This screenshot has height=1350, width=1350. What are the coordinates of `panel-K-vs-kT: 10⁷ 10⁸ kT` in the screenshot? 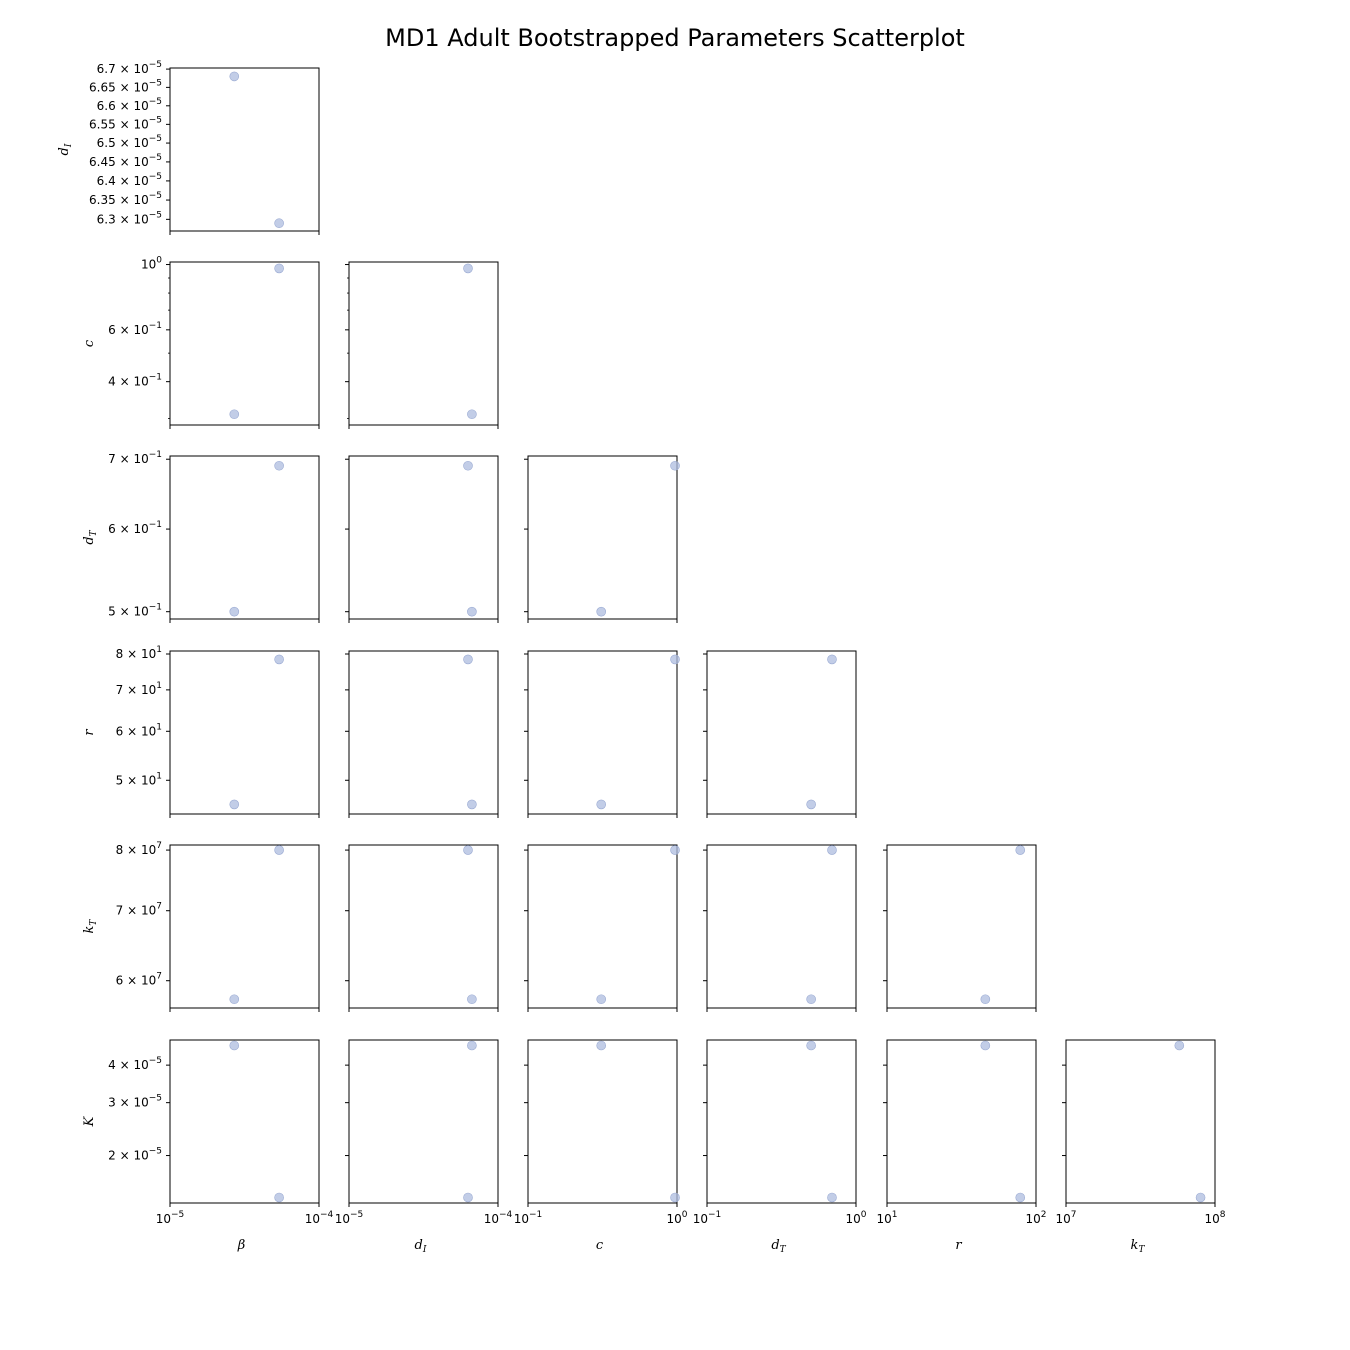 It's located at (1140, 1147).